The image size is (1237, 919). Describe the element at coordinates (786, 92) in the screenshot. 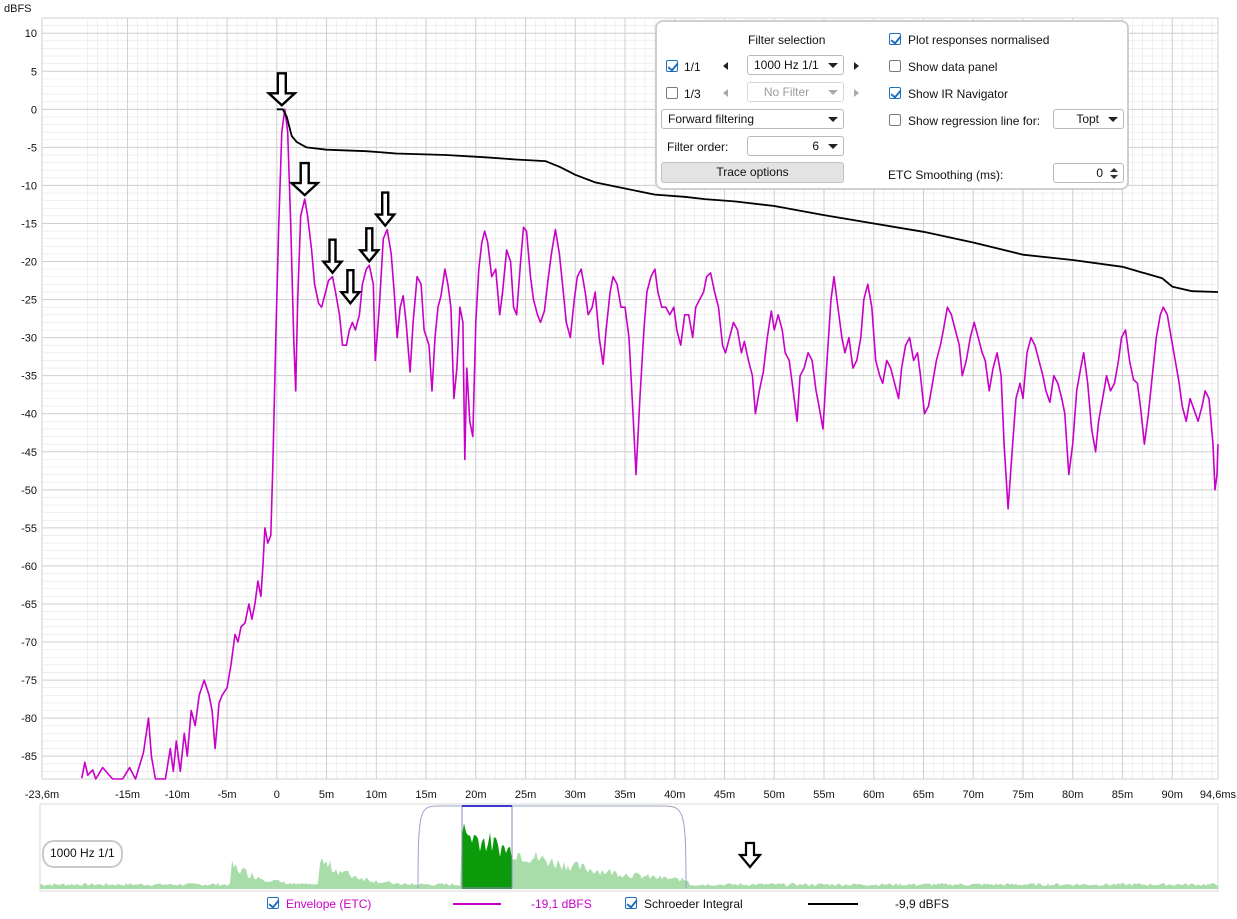

I see `third-octave-filter-value: No Filter` at that location.